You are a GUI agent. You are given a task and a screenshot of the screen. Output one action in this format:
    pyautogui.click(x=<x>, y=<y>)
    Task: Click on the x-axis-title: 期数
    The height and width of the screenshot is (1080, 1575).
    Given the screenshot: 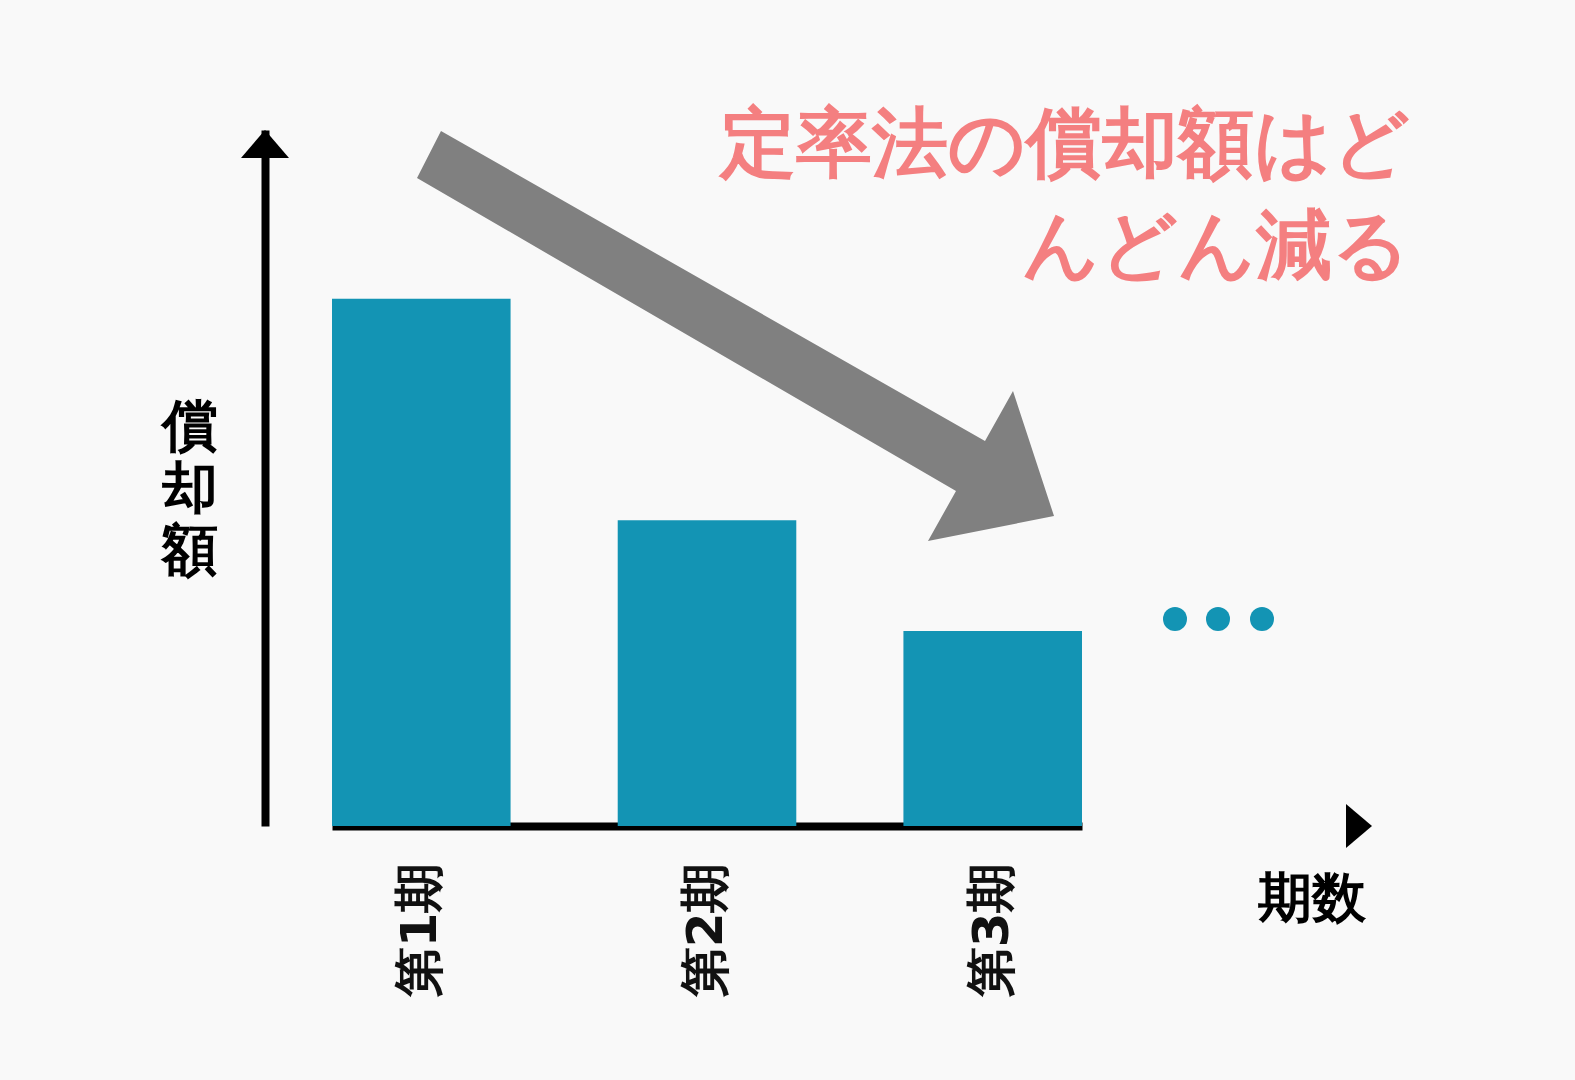 What is the action you would take?
    pyautogui.click(x=1312, y=898)
    